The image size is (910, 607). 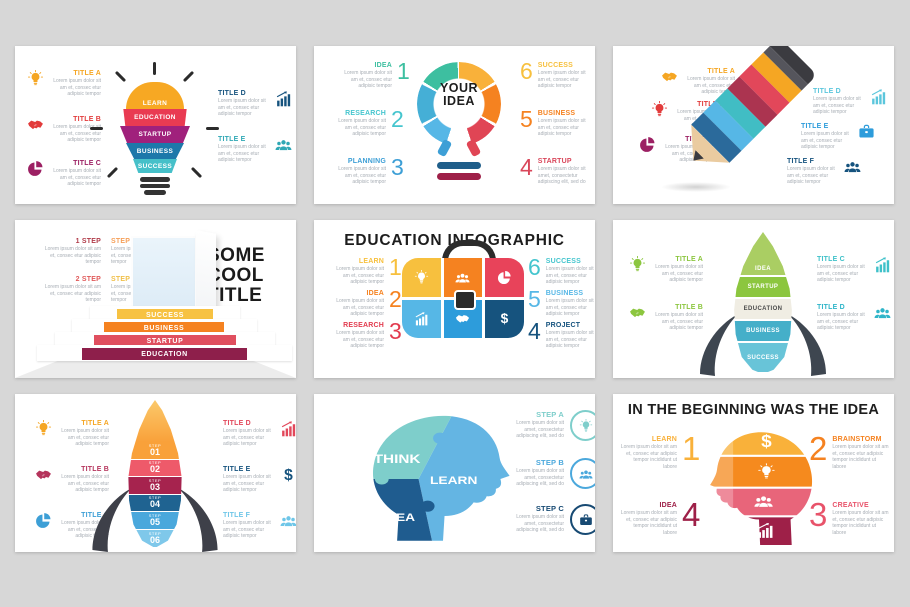 I want to click on rocket-fin-right, so click(x=807, y=345).